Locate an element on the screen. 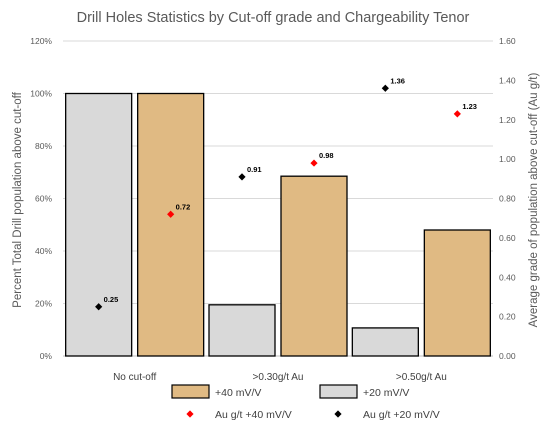 Image resolution: width=550 pixels, height=434 pixels. legend-label: +40 mV/V is located at coordinates (238, 393).